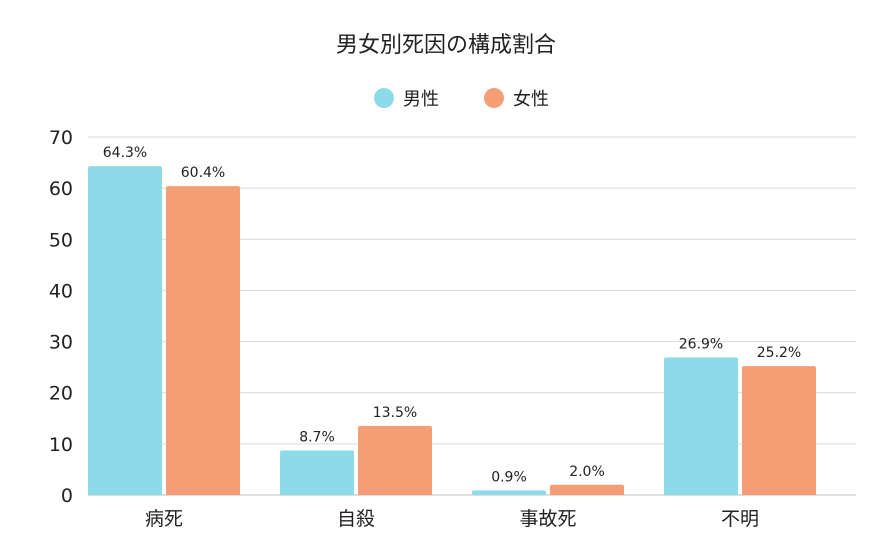 The width and height of the screenshot is (892, 556). What do you see at coordinates (461, 99) in the screenshot?
I see `legend: 男性 女性` at bounding box center [461, 99].